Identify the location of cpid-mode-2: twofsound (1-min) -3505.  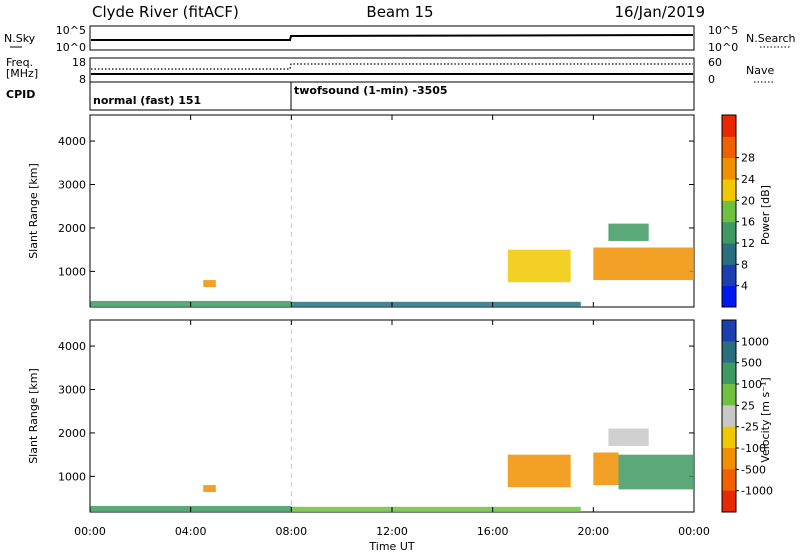
(371, 90).